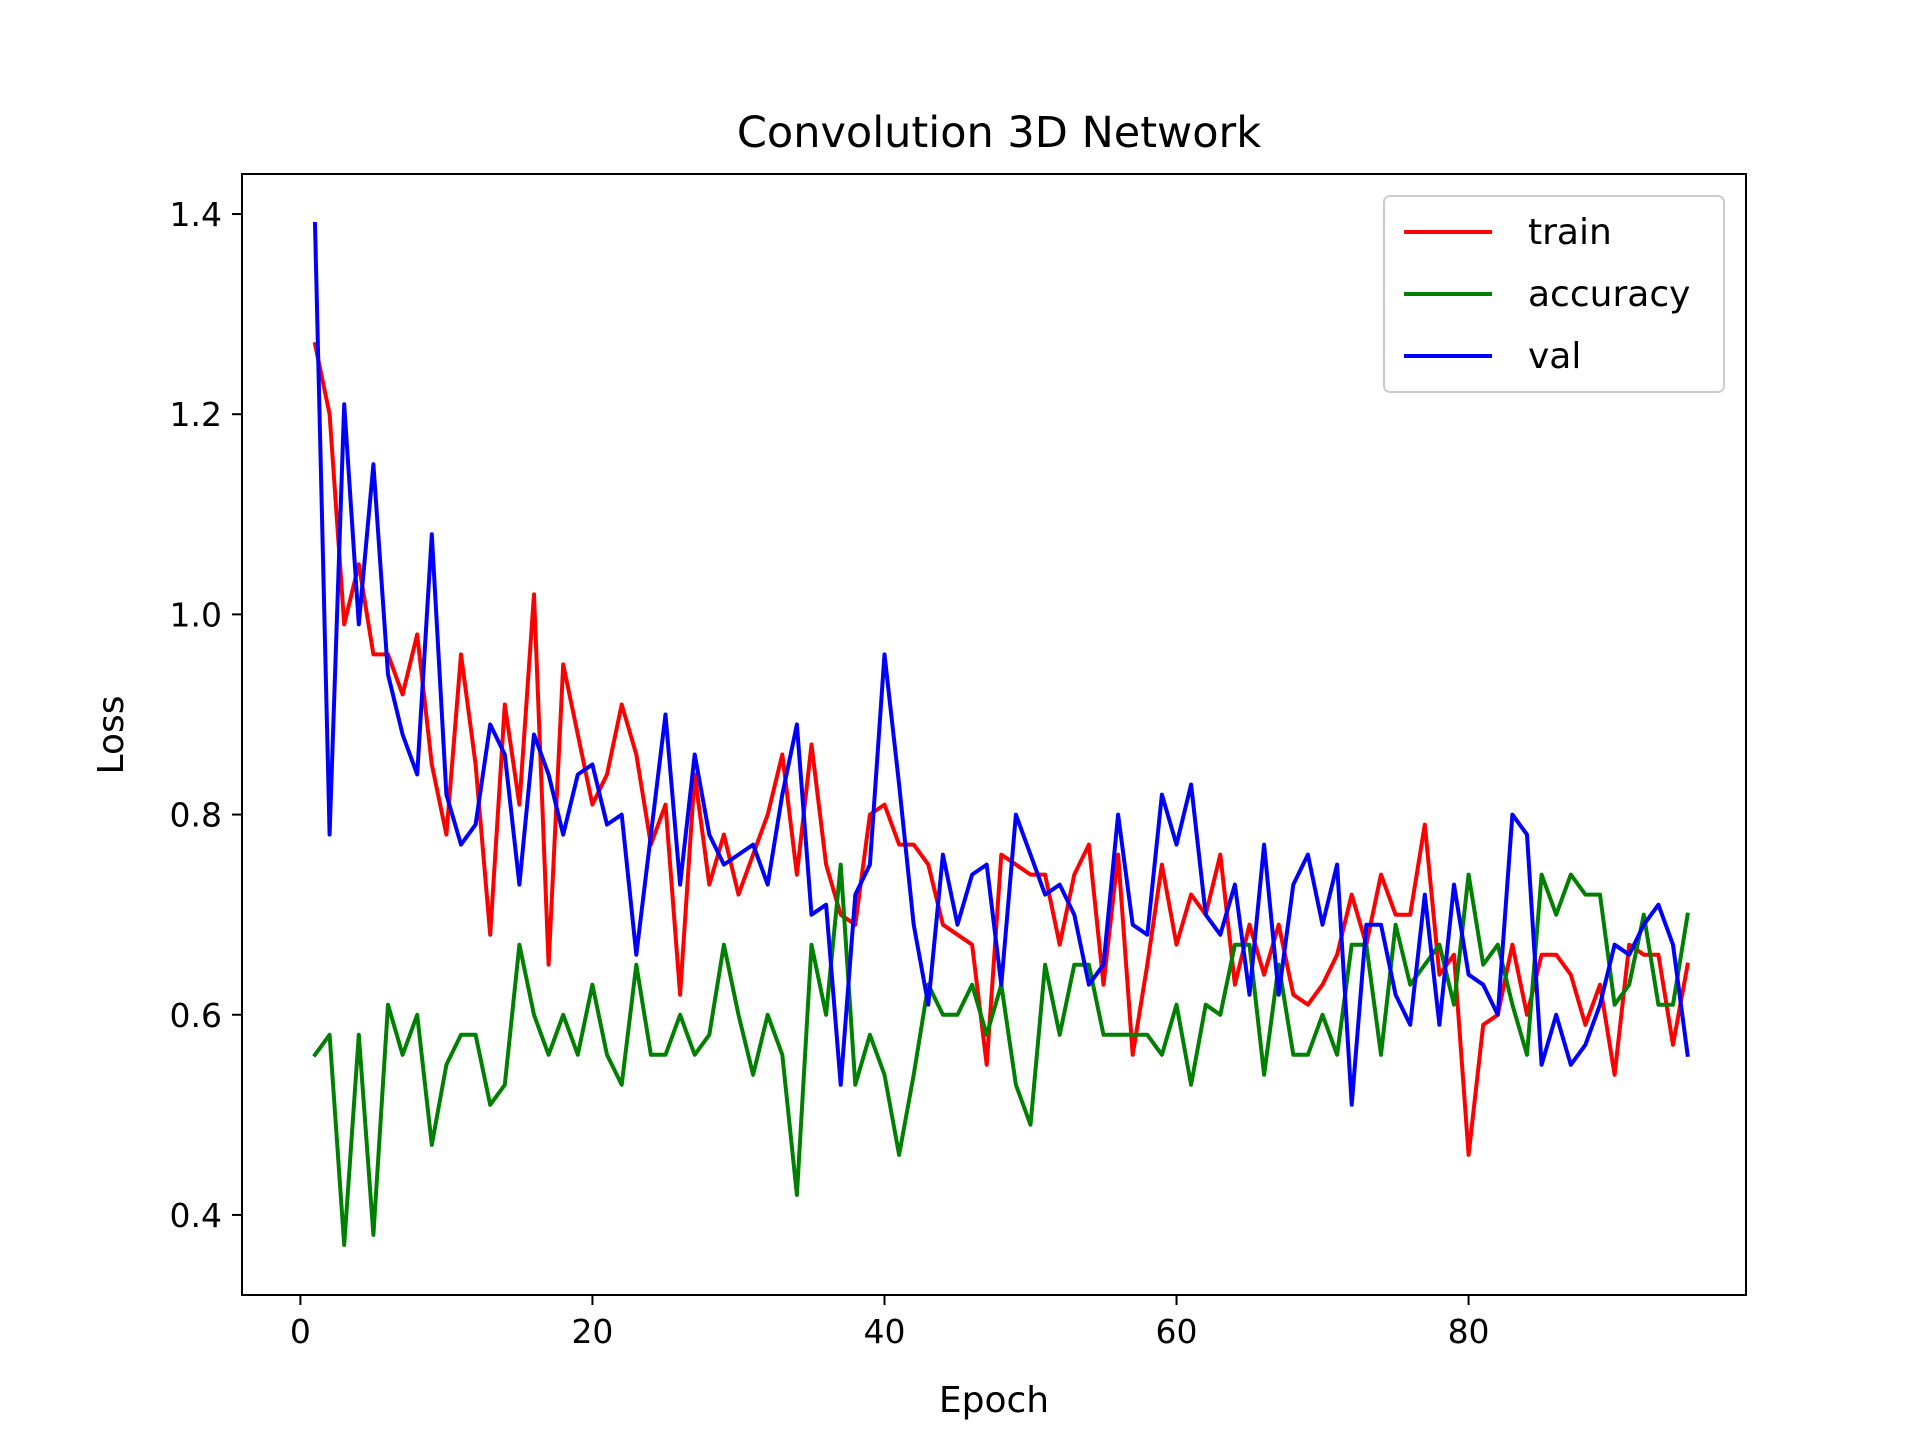 This screenshot has height=1440, width=1920. Describe the element at coordinates (884, 1331) in the screenshot. I see `x-tick-label: 40` at that location.